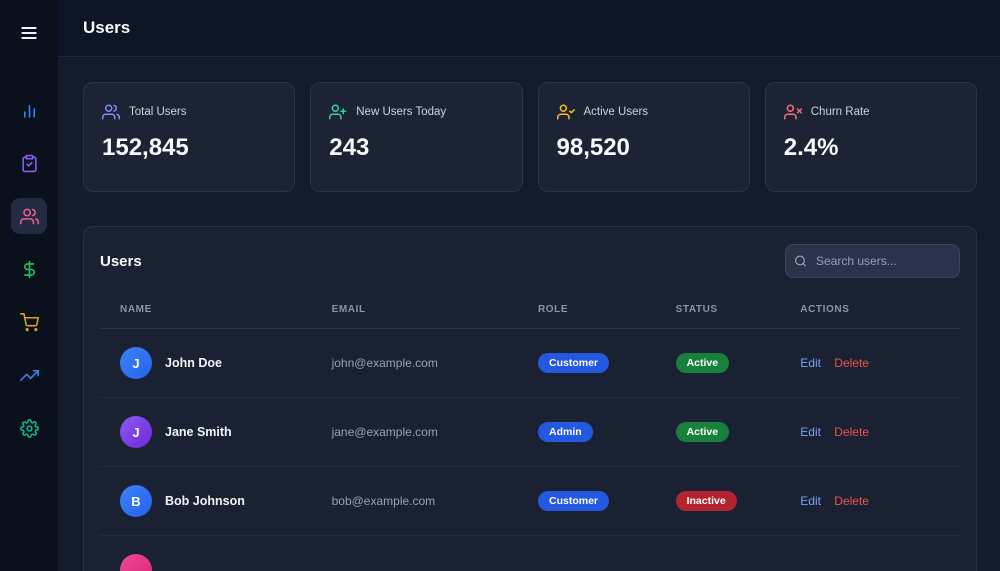 The width and height of the screenshot is (1000, 571). I want to click on hamburger-icon, so click(29, 33).